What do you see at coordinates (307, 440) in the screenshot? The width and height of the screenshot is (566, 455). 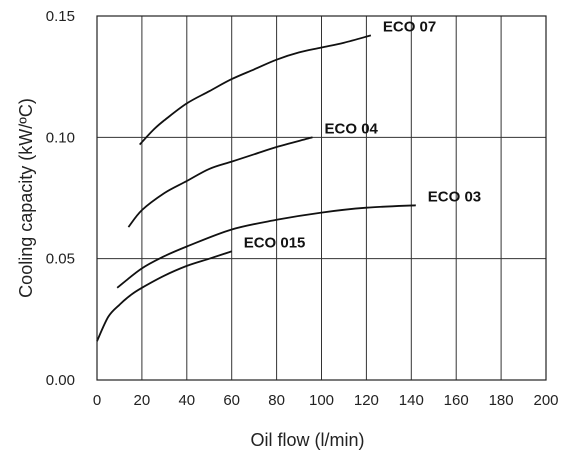 I see `x-axis-title: Oil flow (l/min)` at bounding box center [307, 440].